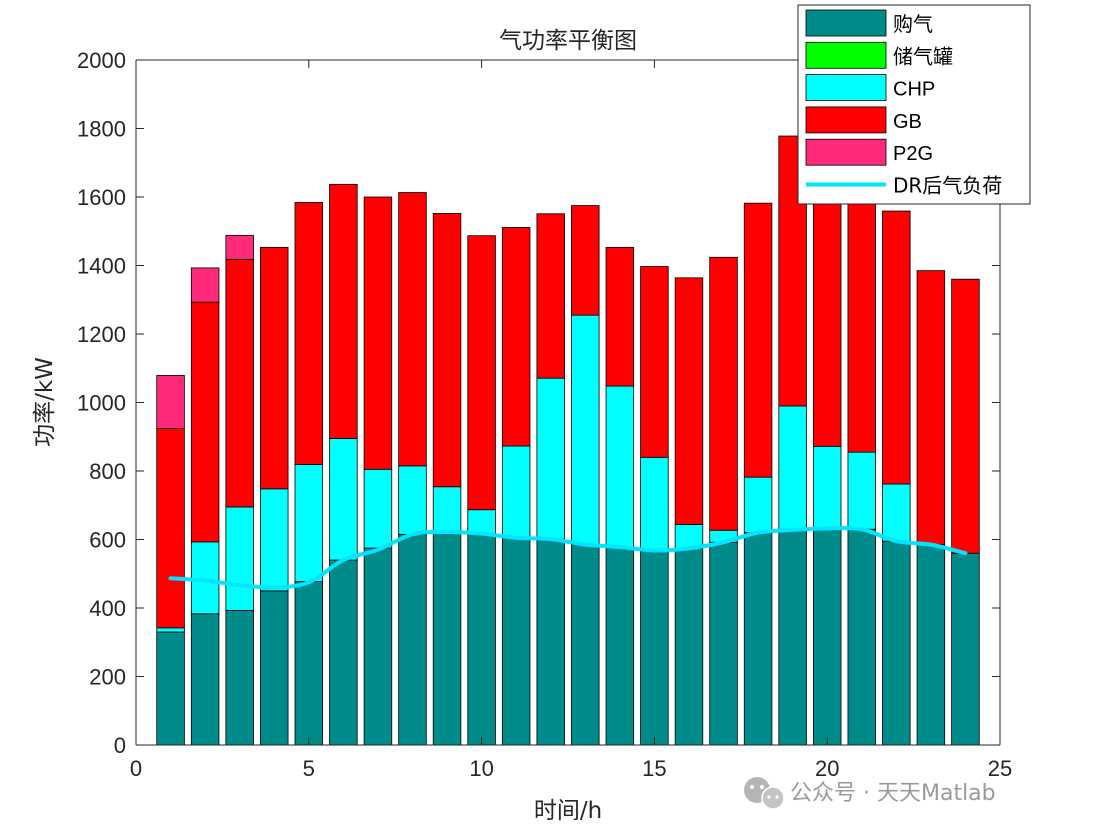 The image size is (1109, 835). I want to click on y-tick-label: 200, so click(107, 677).